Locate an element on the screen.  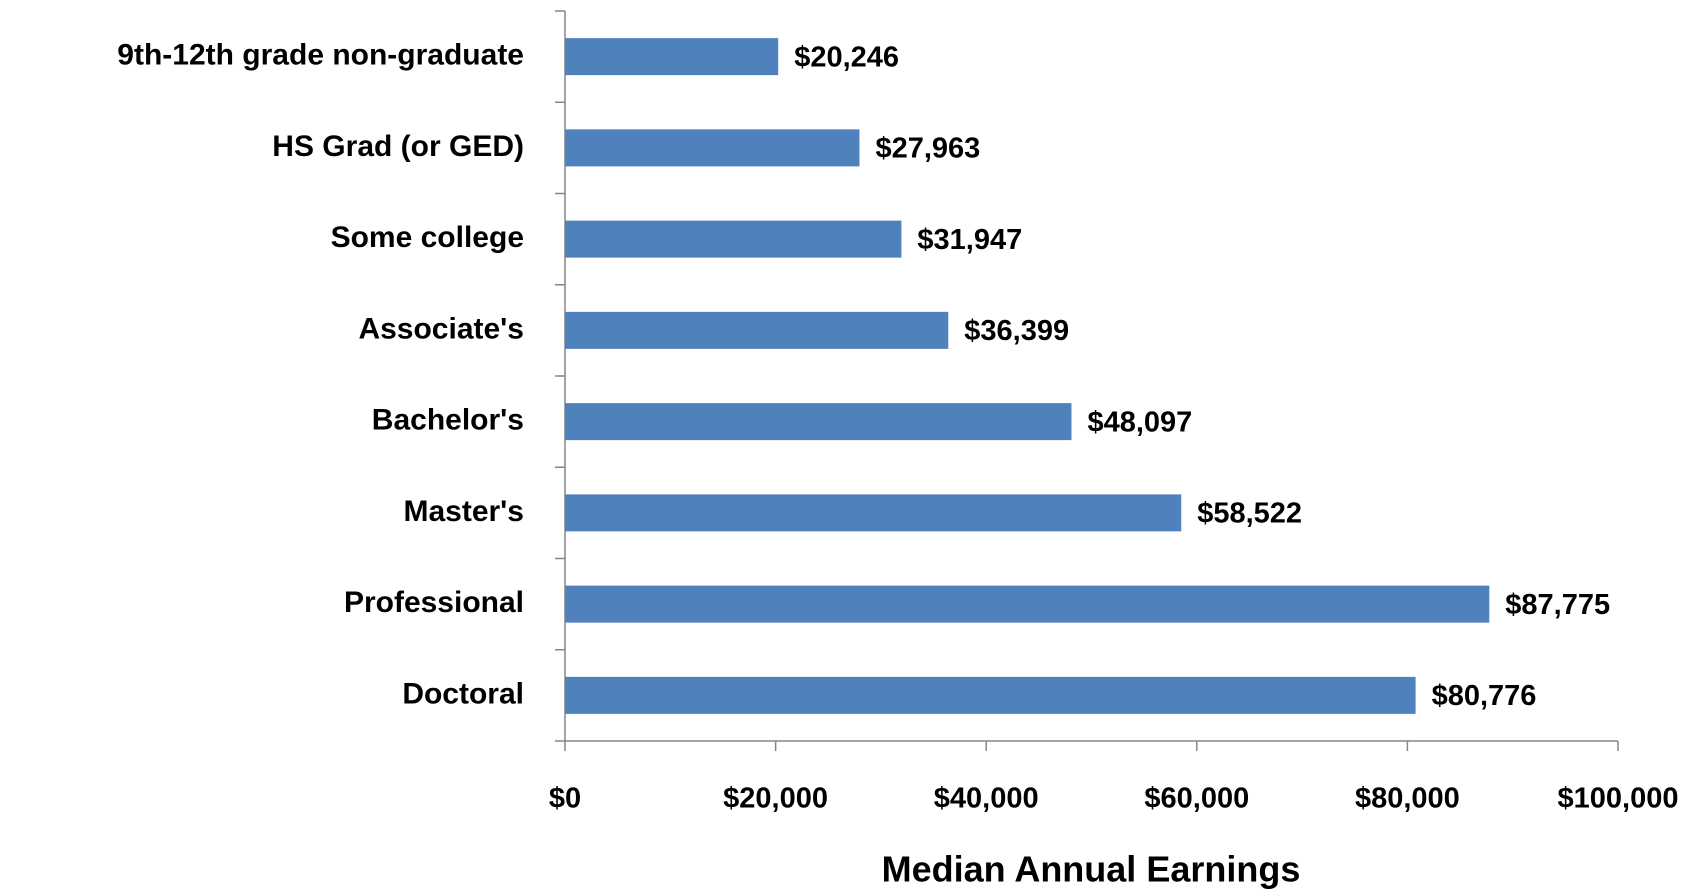
y-tick-label: Bachelor's is located at coordinates (448, 420).